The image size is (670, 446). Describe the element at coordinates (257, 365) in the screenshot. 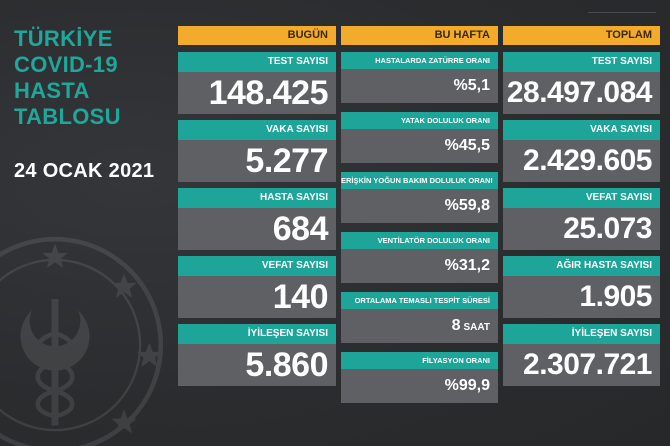

I see `card-value: 5.860` at that location.